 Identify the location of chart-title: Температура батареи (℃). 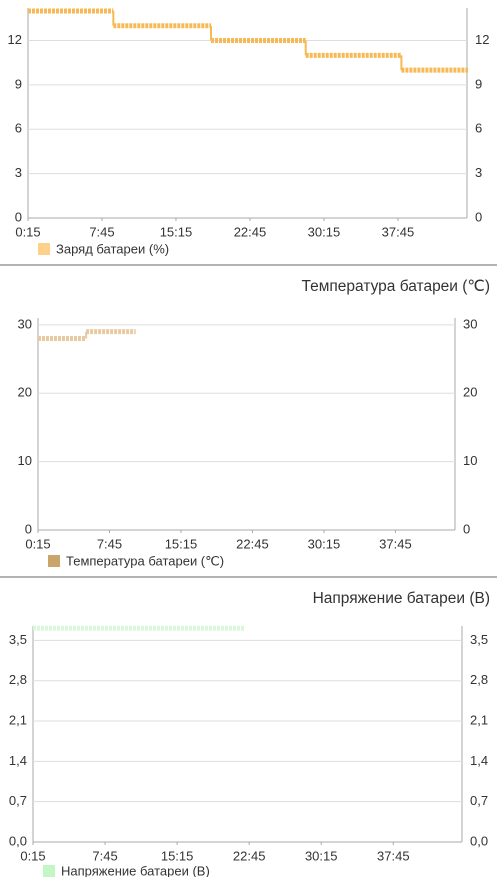
(396, 286).